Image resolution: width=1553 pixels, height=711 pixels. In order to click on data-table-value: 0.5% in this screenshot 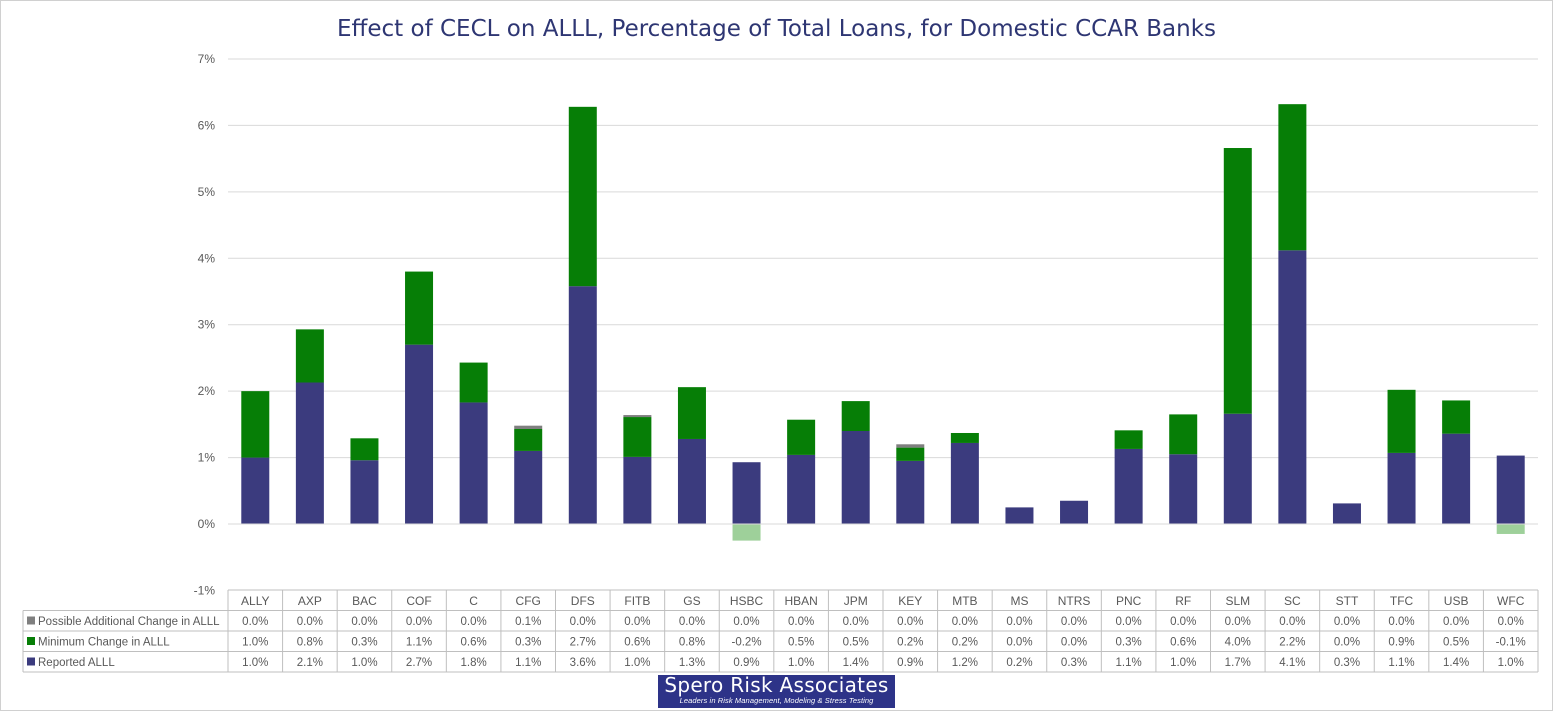, I will do `click(856, 643)`.